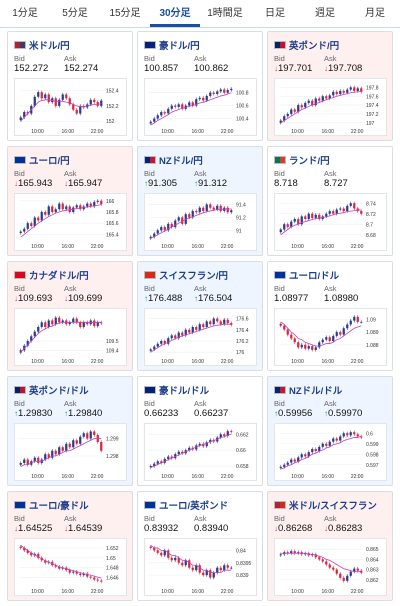 This screenshot has height=606, width=400. I want to click on ask-price: ↑176.504, so click(213, 298).